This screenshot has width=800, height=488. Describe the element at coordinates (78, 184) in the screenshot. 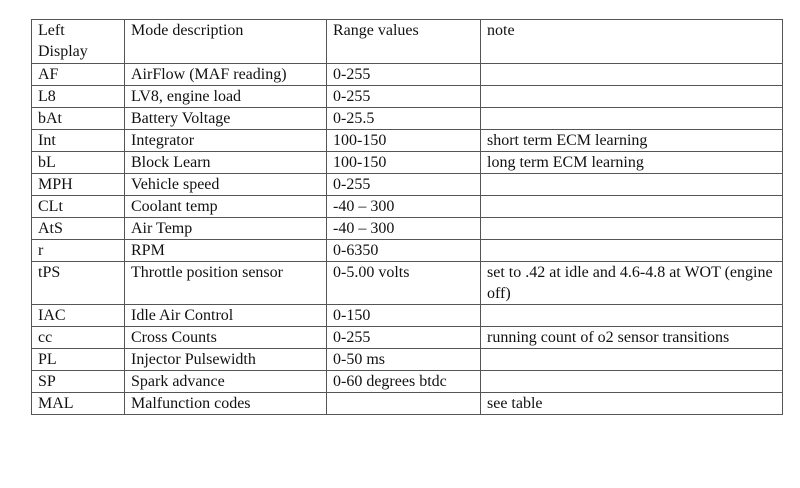

I see `cell-left-display: MPH` at that location.